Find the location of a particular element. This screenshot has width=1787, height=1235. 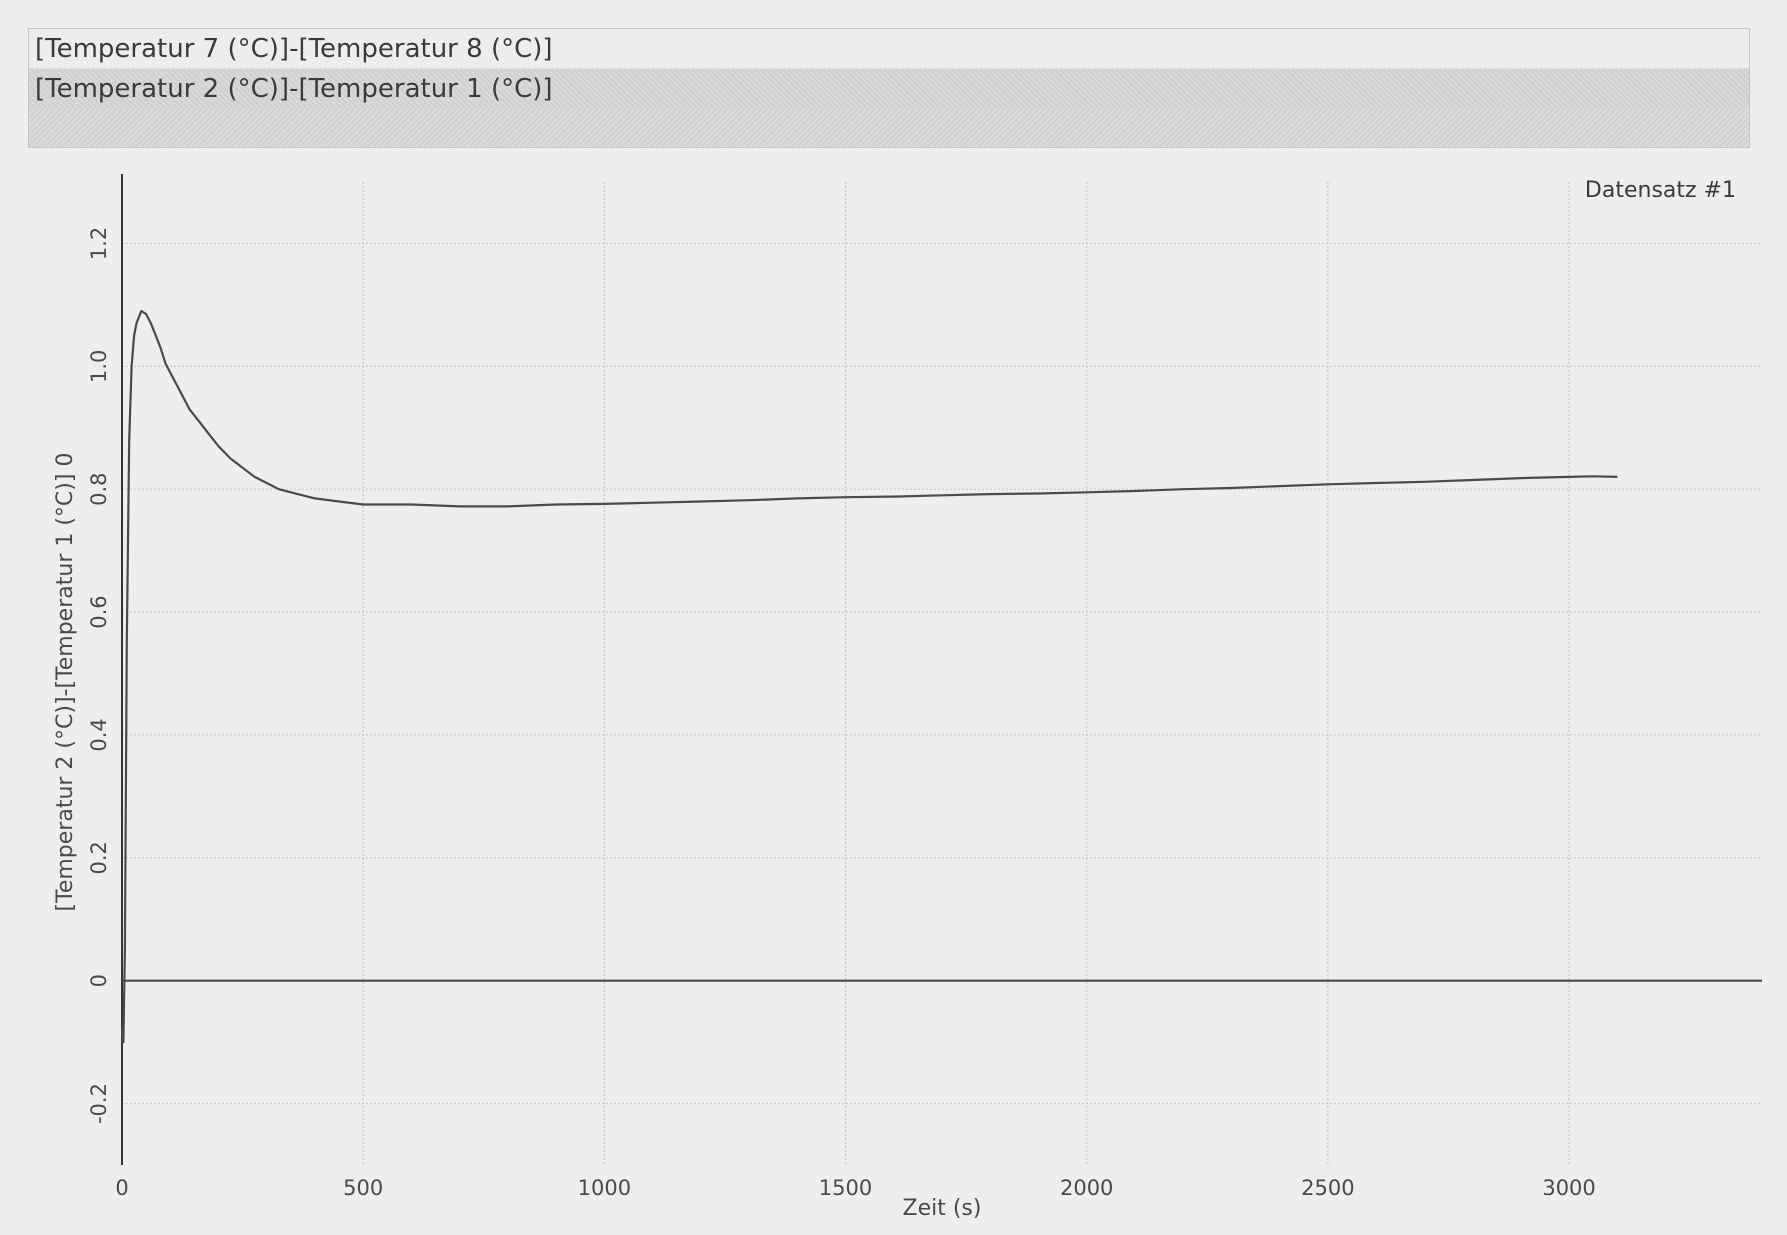

y-tick-label-1.0: 1.0 is located at coordinates (99, 366).